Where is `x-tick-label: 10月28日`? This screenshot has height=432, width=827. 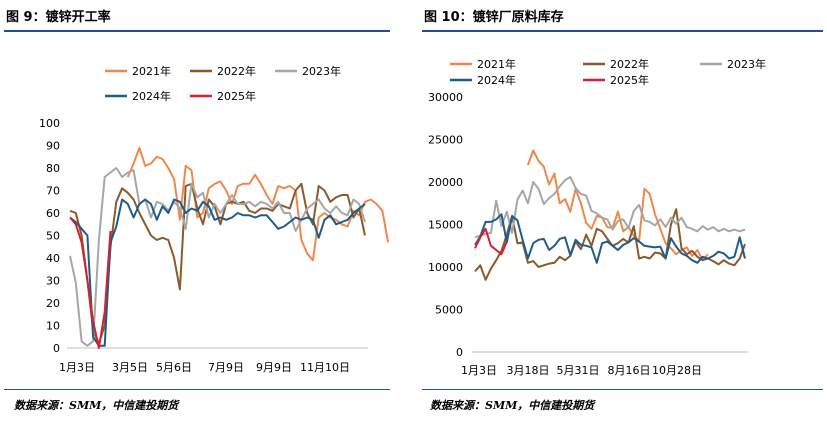 x-tick-label: 10月28日 is located at coordinates (677, 370).